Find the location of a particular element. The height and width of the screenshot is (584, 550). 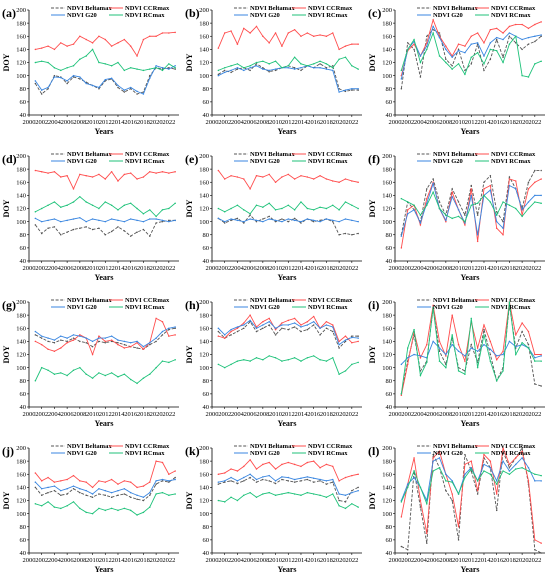

panel-label: (k) is located at coordinates (192, 451).